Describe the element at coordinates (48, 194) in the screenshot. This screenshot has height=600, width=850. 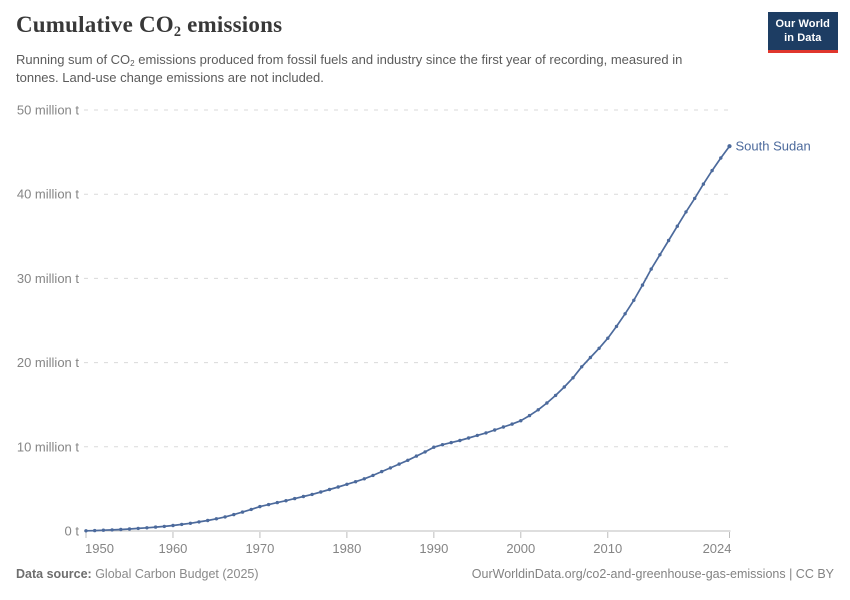
I see `y-axis-tick-label: 40 million t` at that location.